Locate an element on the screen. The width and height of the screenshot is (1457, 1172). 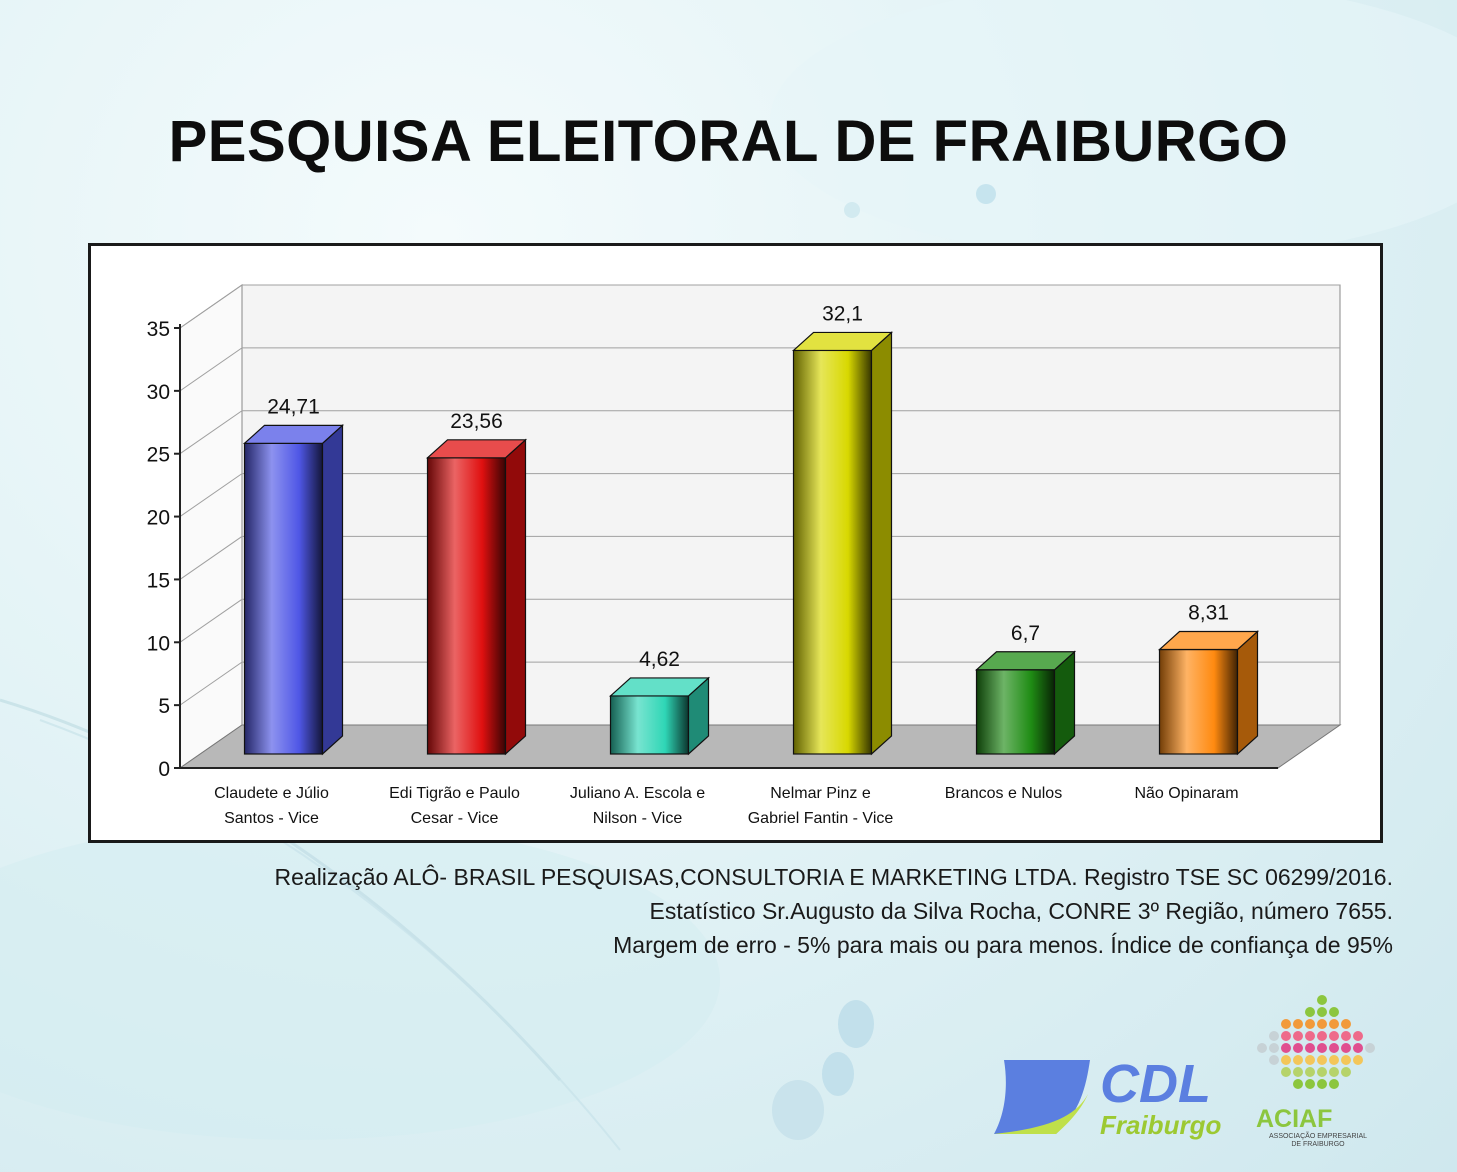
x-tick-label: Gabriel Fantin - Vice is located at coordinates (821, 818).